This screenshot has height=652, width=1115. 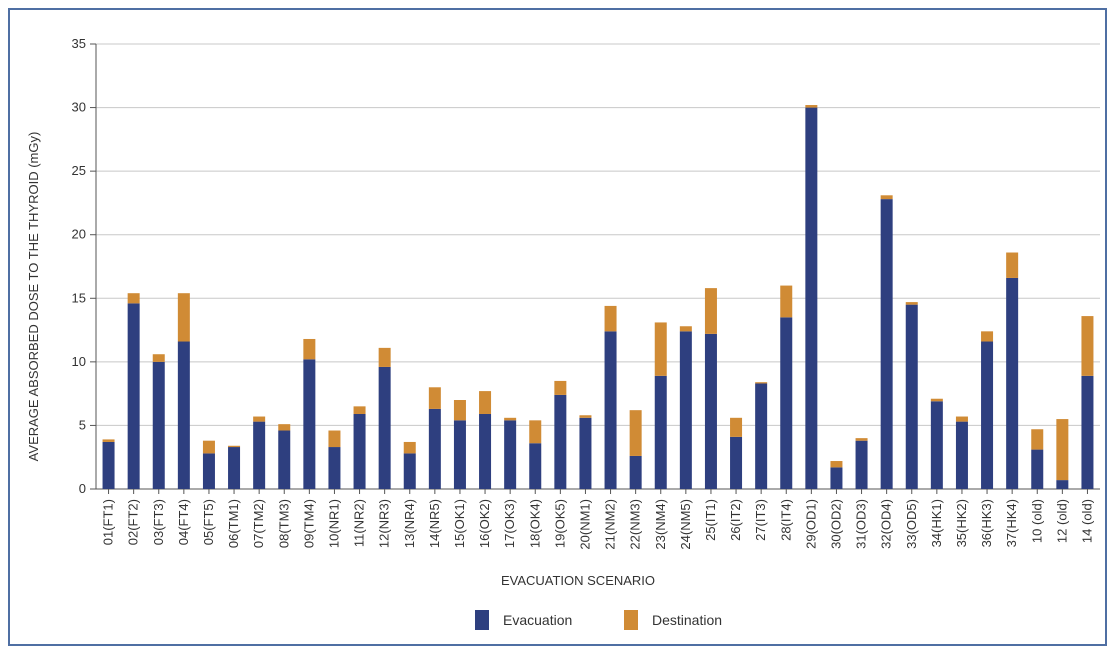 I want to click on x-tick-label: 30(OD2), so click(x=835, y=524).